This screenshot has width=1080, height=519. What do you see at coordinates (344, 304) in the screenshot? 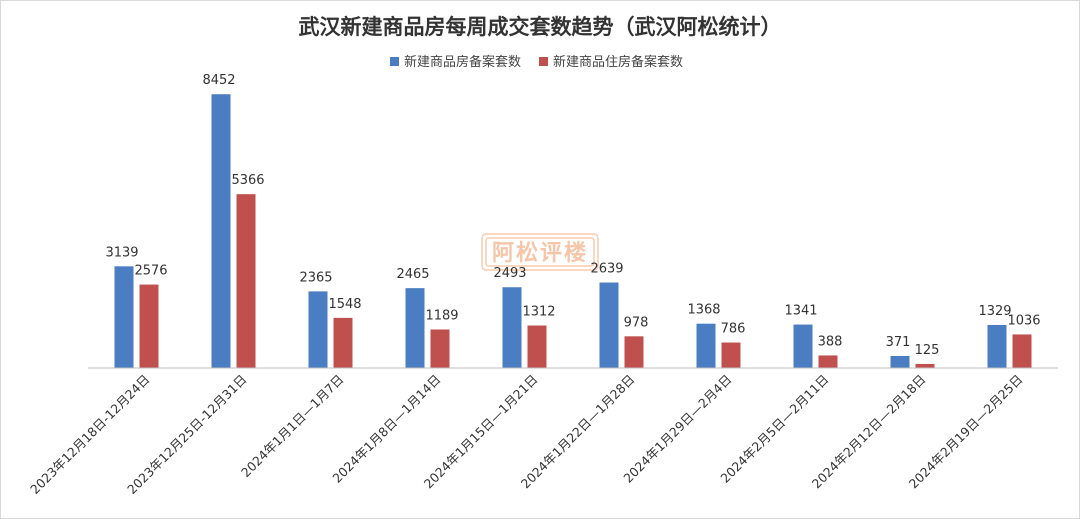
I see `value-label-s1-c2: 1548` at bounding box center [344, 304].